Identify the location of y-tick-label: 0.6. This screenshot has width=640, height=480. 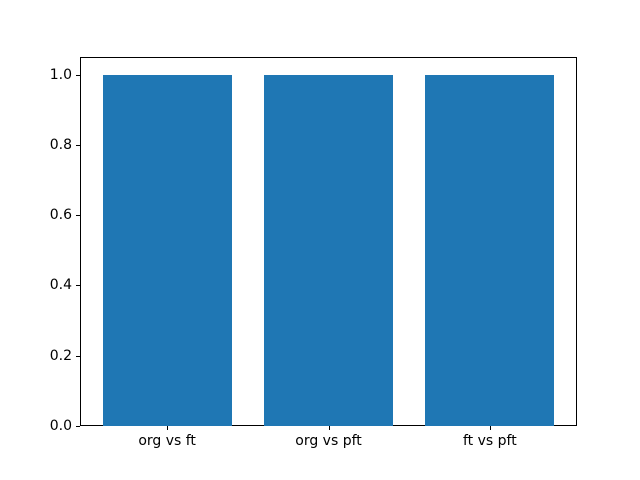
(60, 215).